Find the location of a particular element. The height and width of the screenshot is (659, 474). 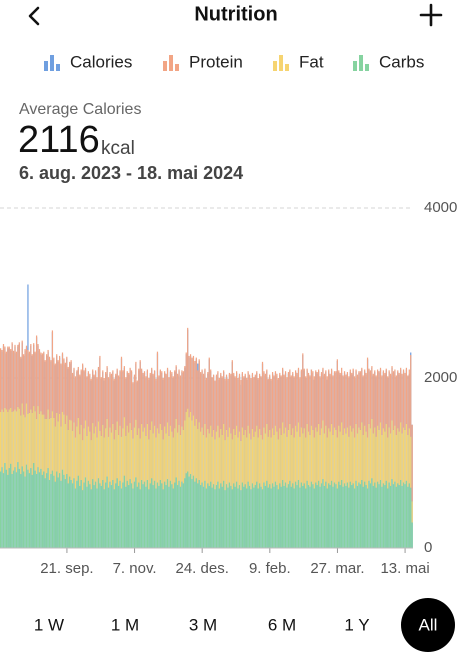

back-button is located at coordinates (34, 16).